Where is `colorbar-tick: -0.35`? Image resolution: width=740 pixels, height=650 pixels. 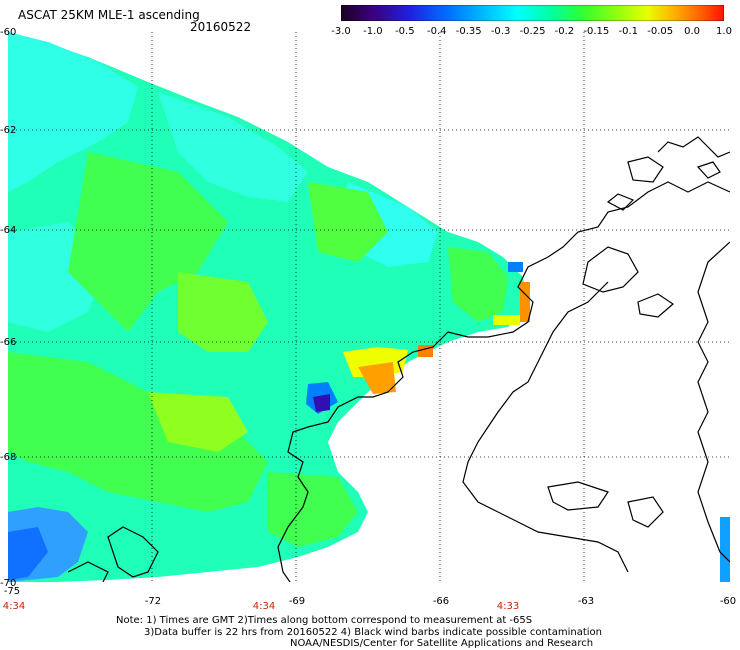 colorbar-tick: -0.35 is located at coordinates (468, 31).